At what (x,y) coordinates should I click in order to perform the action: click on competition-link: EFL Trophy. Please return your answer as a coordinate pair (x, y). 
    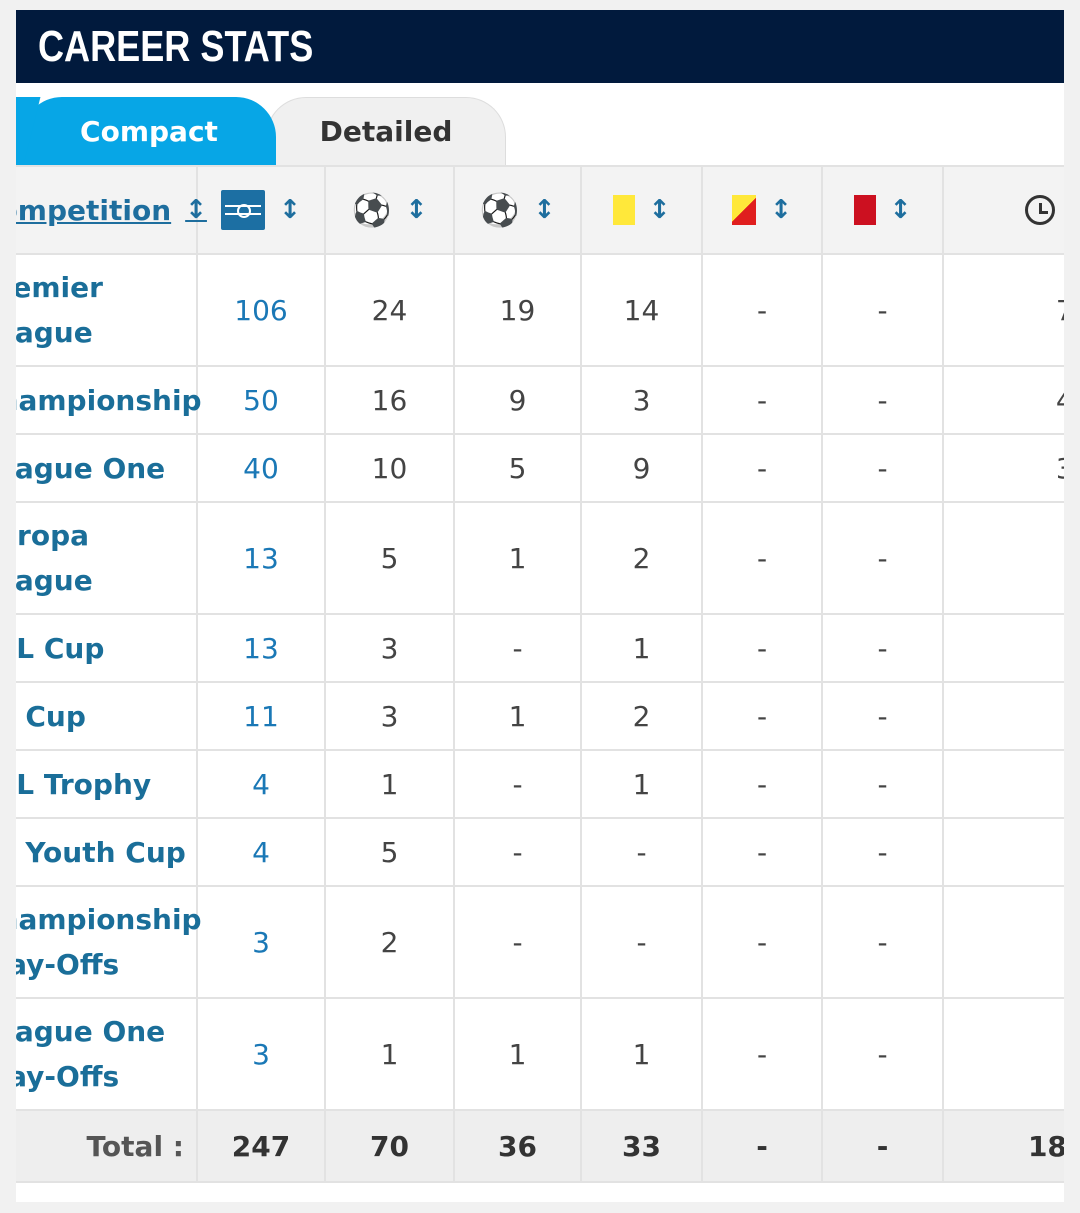
    Looking at the image, I should click on (107, 784).